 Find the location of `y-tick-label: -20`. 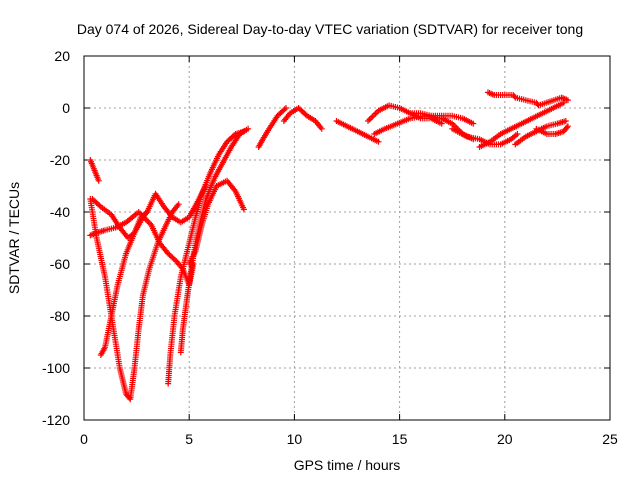

y-tick-label: -20 is located at coordinates (60, 160).